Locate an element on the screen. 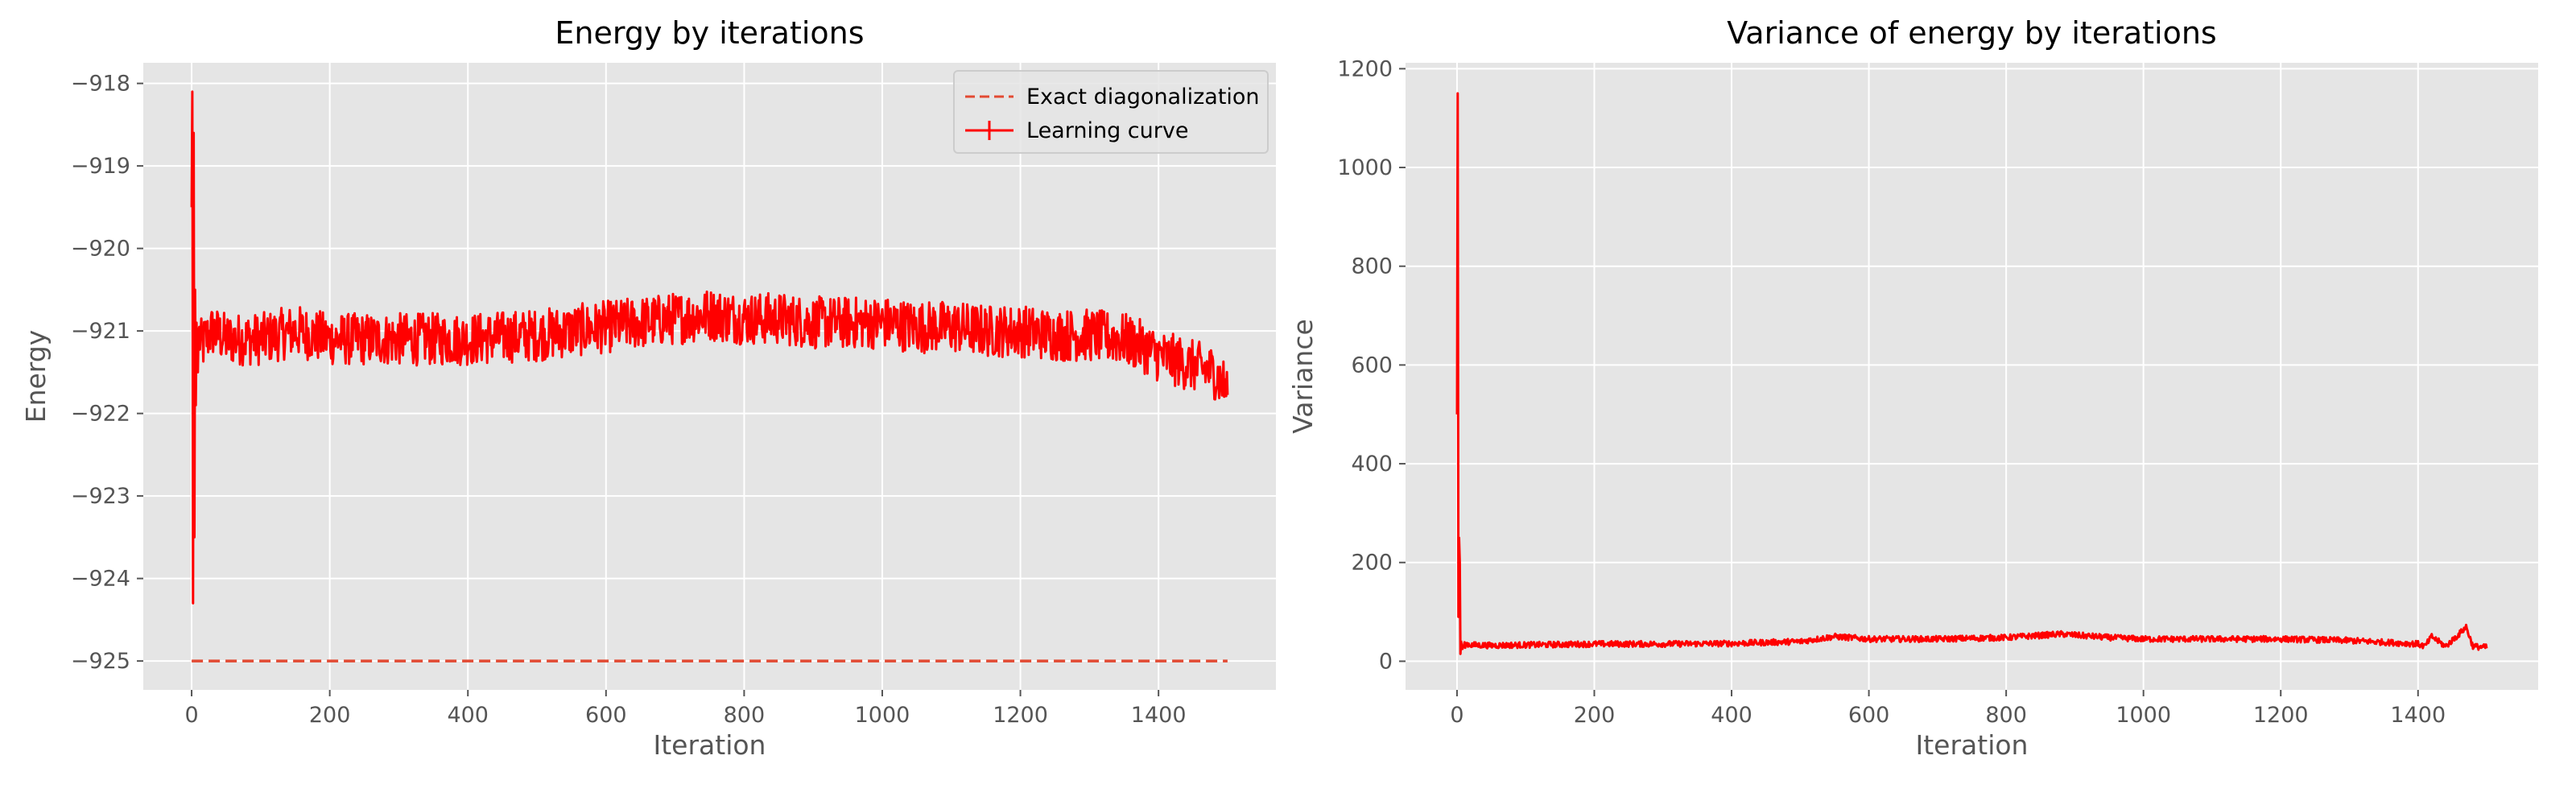  legend: Exact diagonalization Learning curve is located at coordinates (1111, 112).